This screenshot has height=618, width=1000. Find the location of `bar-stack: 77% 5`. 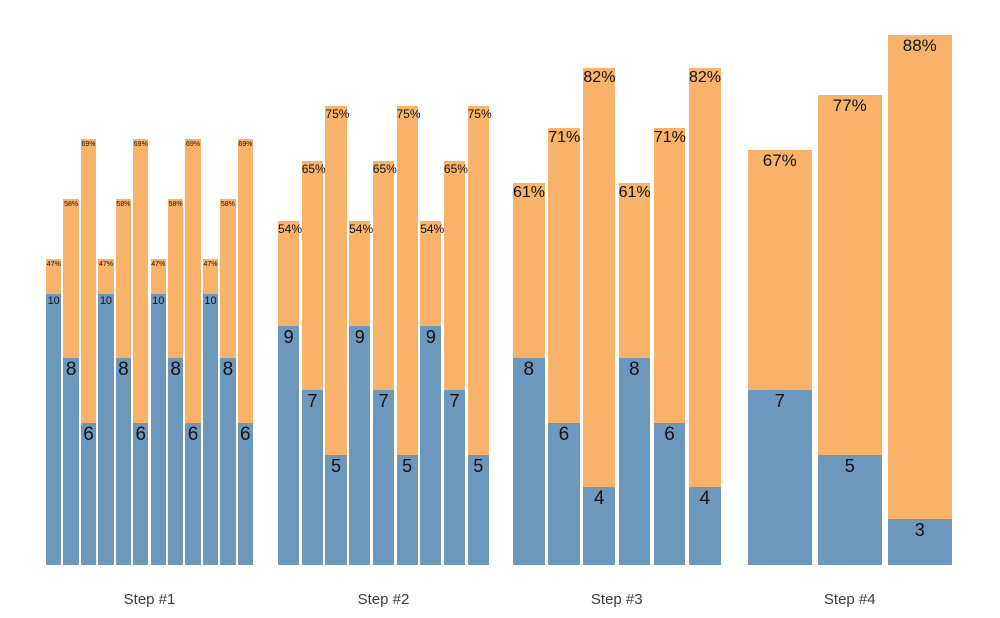

bar-stack: 77% 5 is located at coordinates (850, 330).